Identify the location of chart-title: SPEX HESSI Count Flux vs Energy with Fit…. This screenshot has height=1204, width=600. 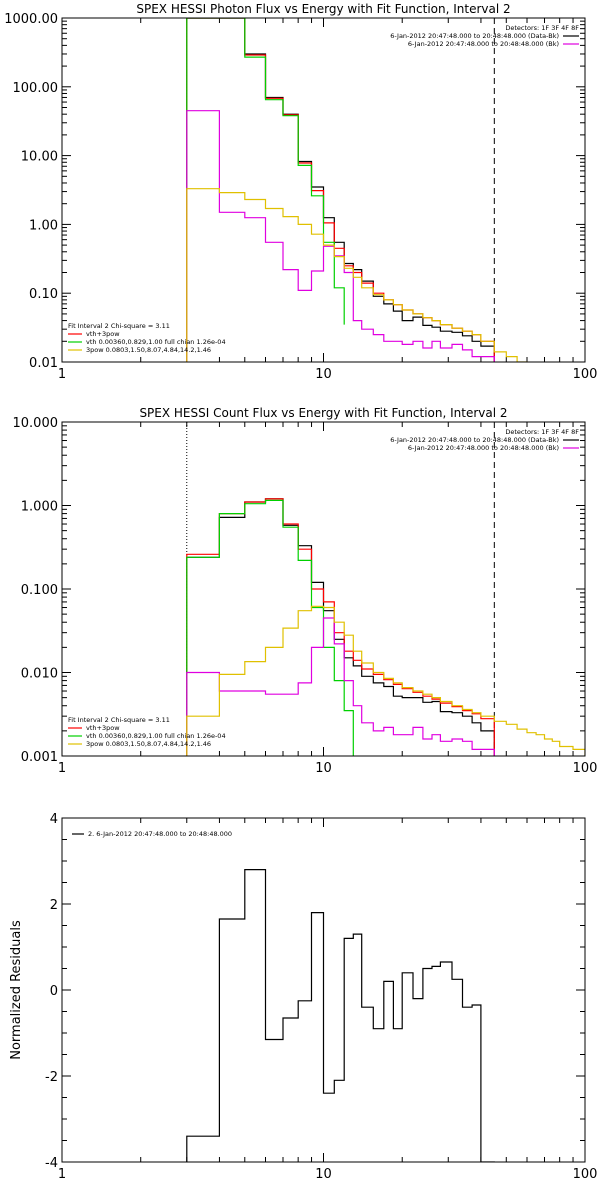
(323, 413).